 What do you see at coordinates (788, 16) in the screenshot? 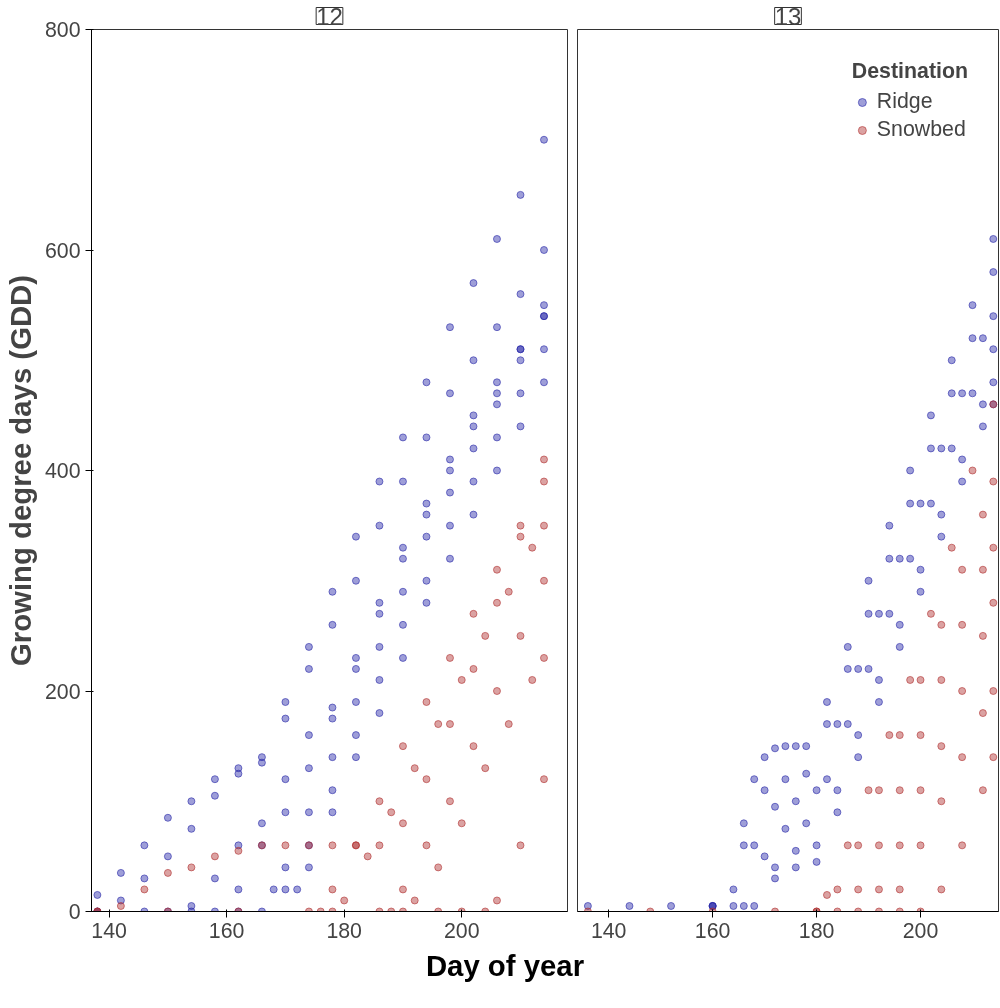
I see `chart-title: 13` at bounding box center [788, 16].